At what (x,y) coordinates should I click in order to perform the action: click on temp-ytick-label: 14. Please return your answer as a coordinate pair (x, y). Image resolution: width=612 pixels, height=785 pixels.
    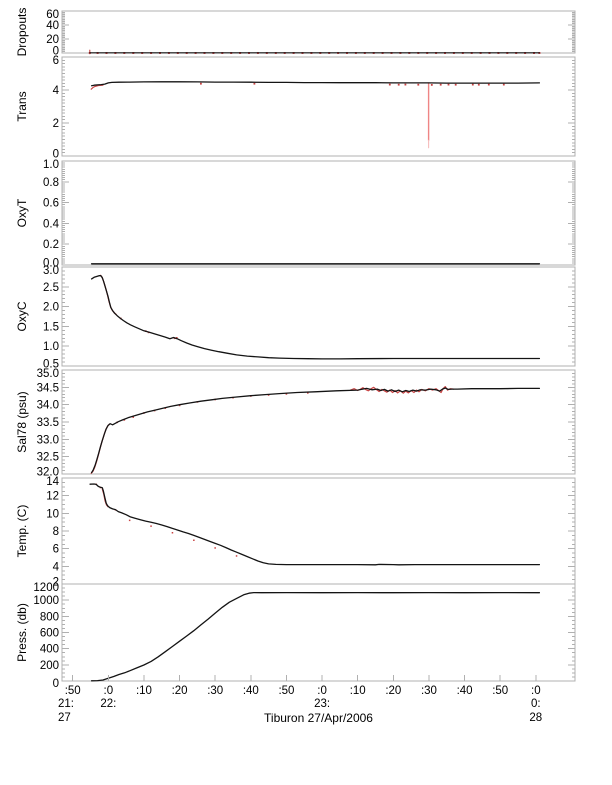
    Looking at the image, I should click on (52, 482).